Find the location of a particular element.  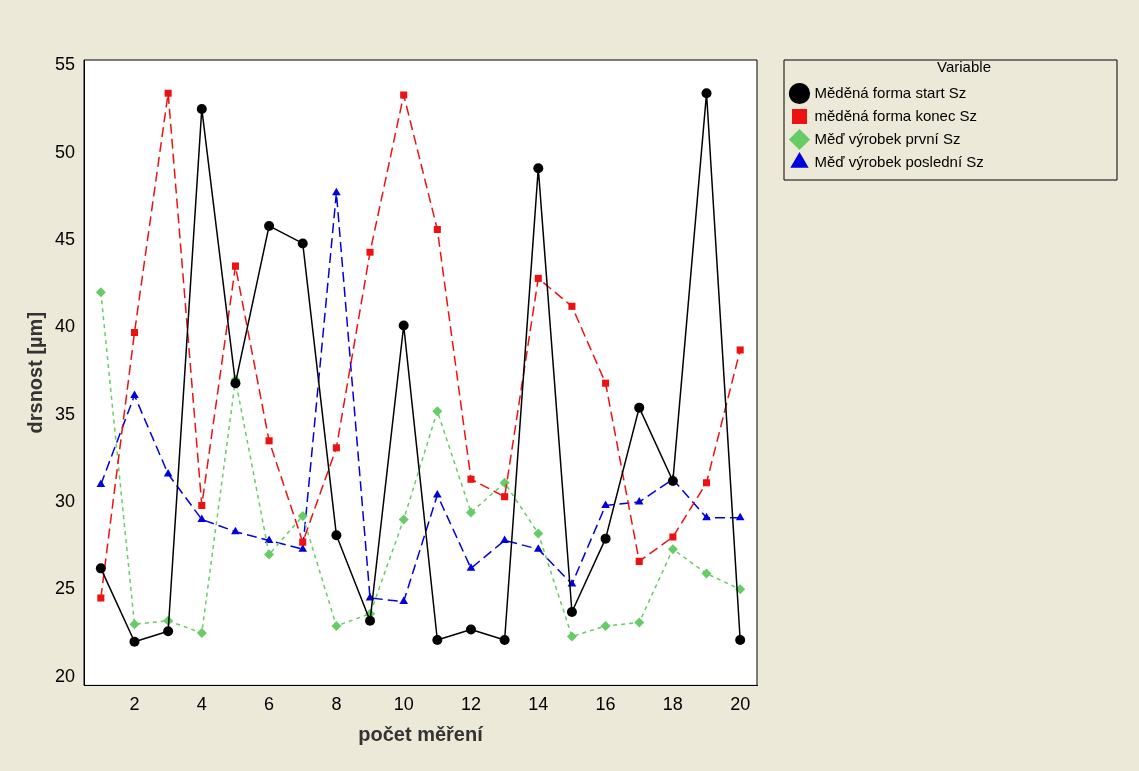

x-tick-label: 18 is located at coordinates (672, 704).